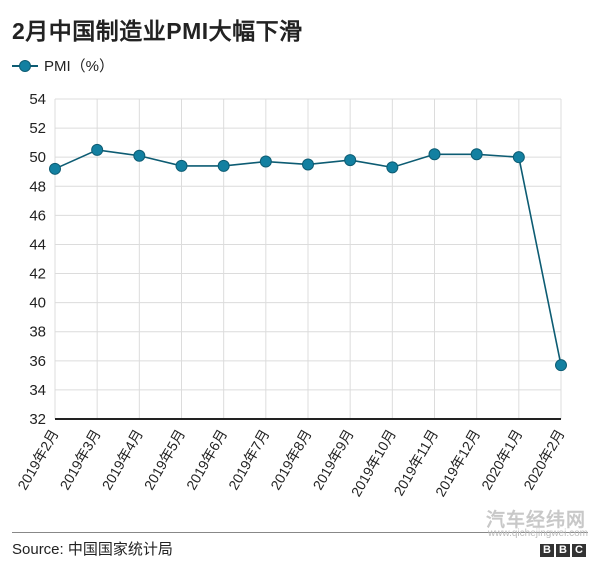  I want to click on legend-marker-icon, so click(25, 65).